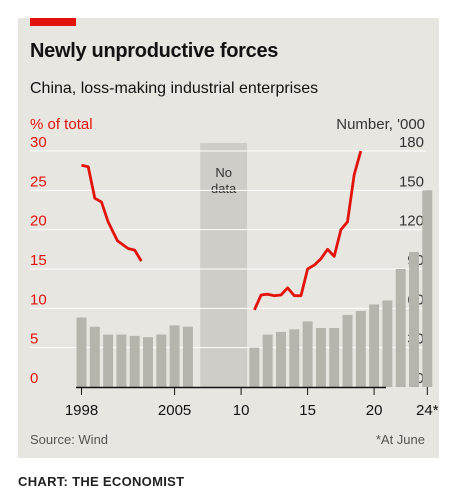 This screenshot has width=449, height=500. Describe the element at coordinates (224, 188) in the screenshot. I see `no-data-label: data` at that location.